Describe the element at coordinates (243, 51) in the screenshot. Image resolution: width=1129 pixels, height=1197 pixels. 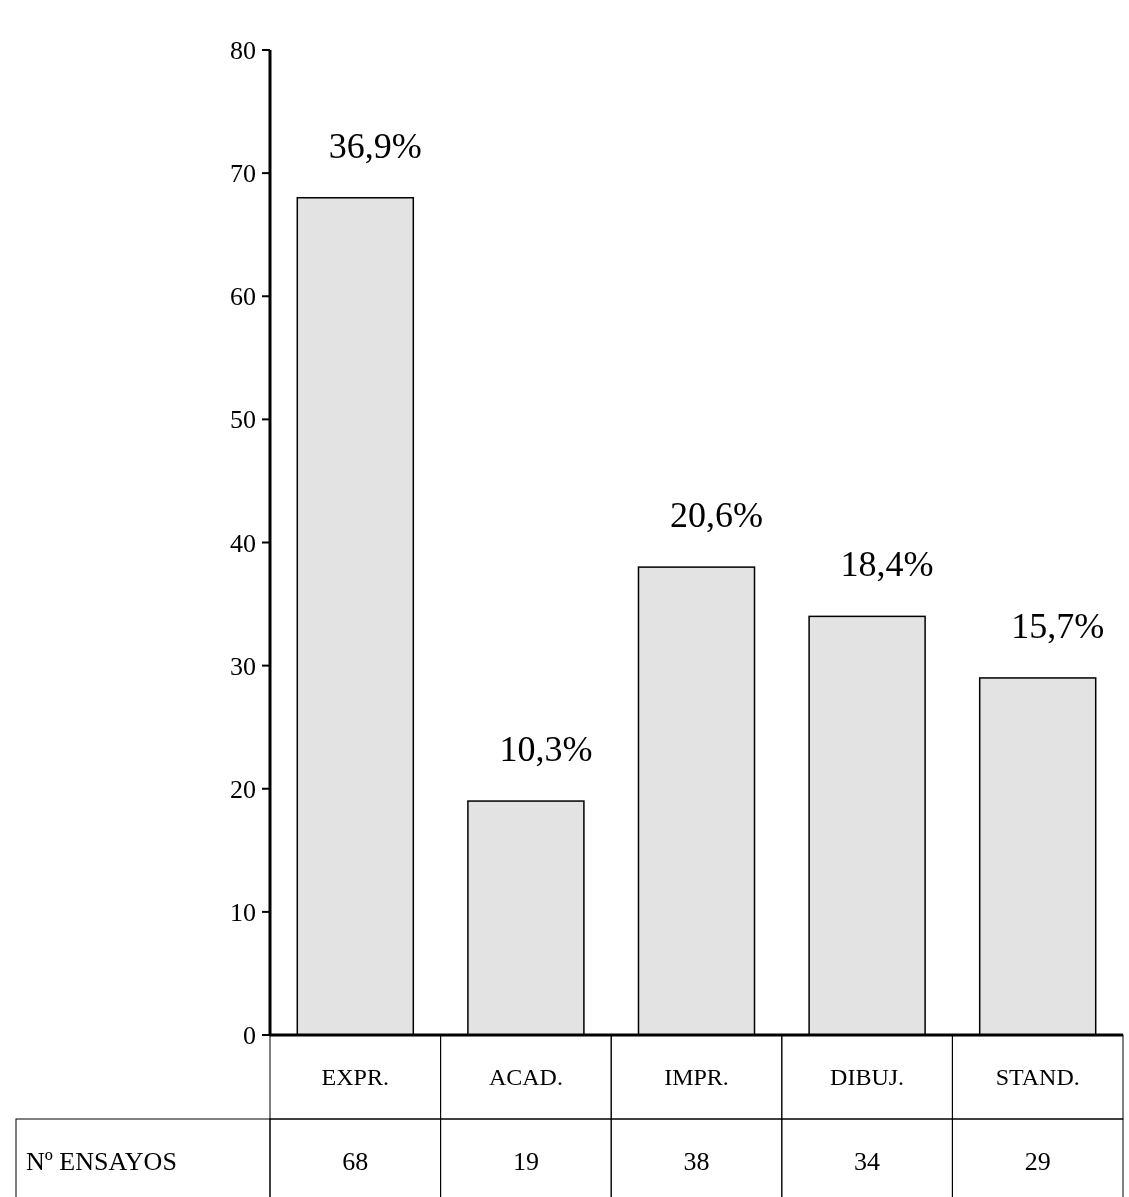
I see `y-tick-label: 80` at that location.